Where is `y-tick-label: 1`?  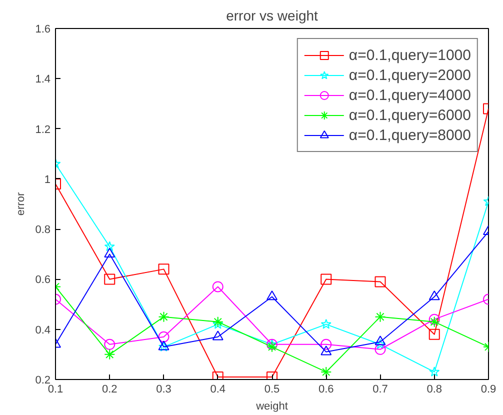 y-tick-label: 1 is located at coordinates (47, 180).